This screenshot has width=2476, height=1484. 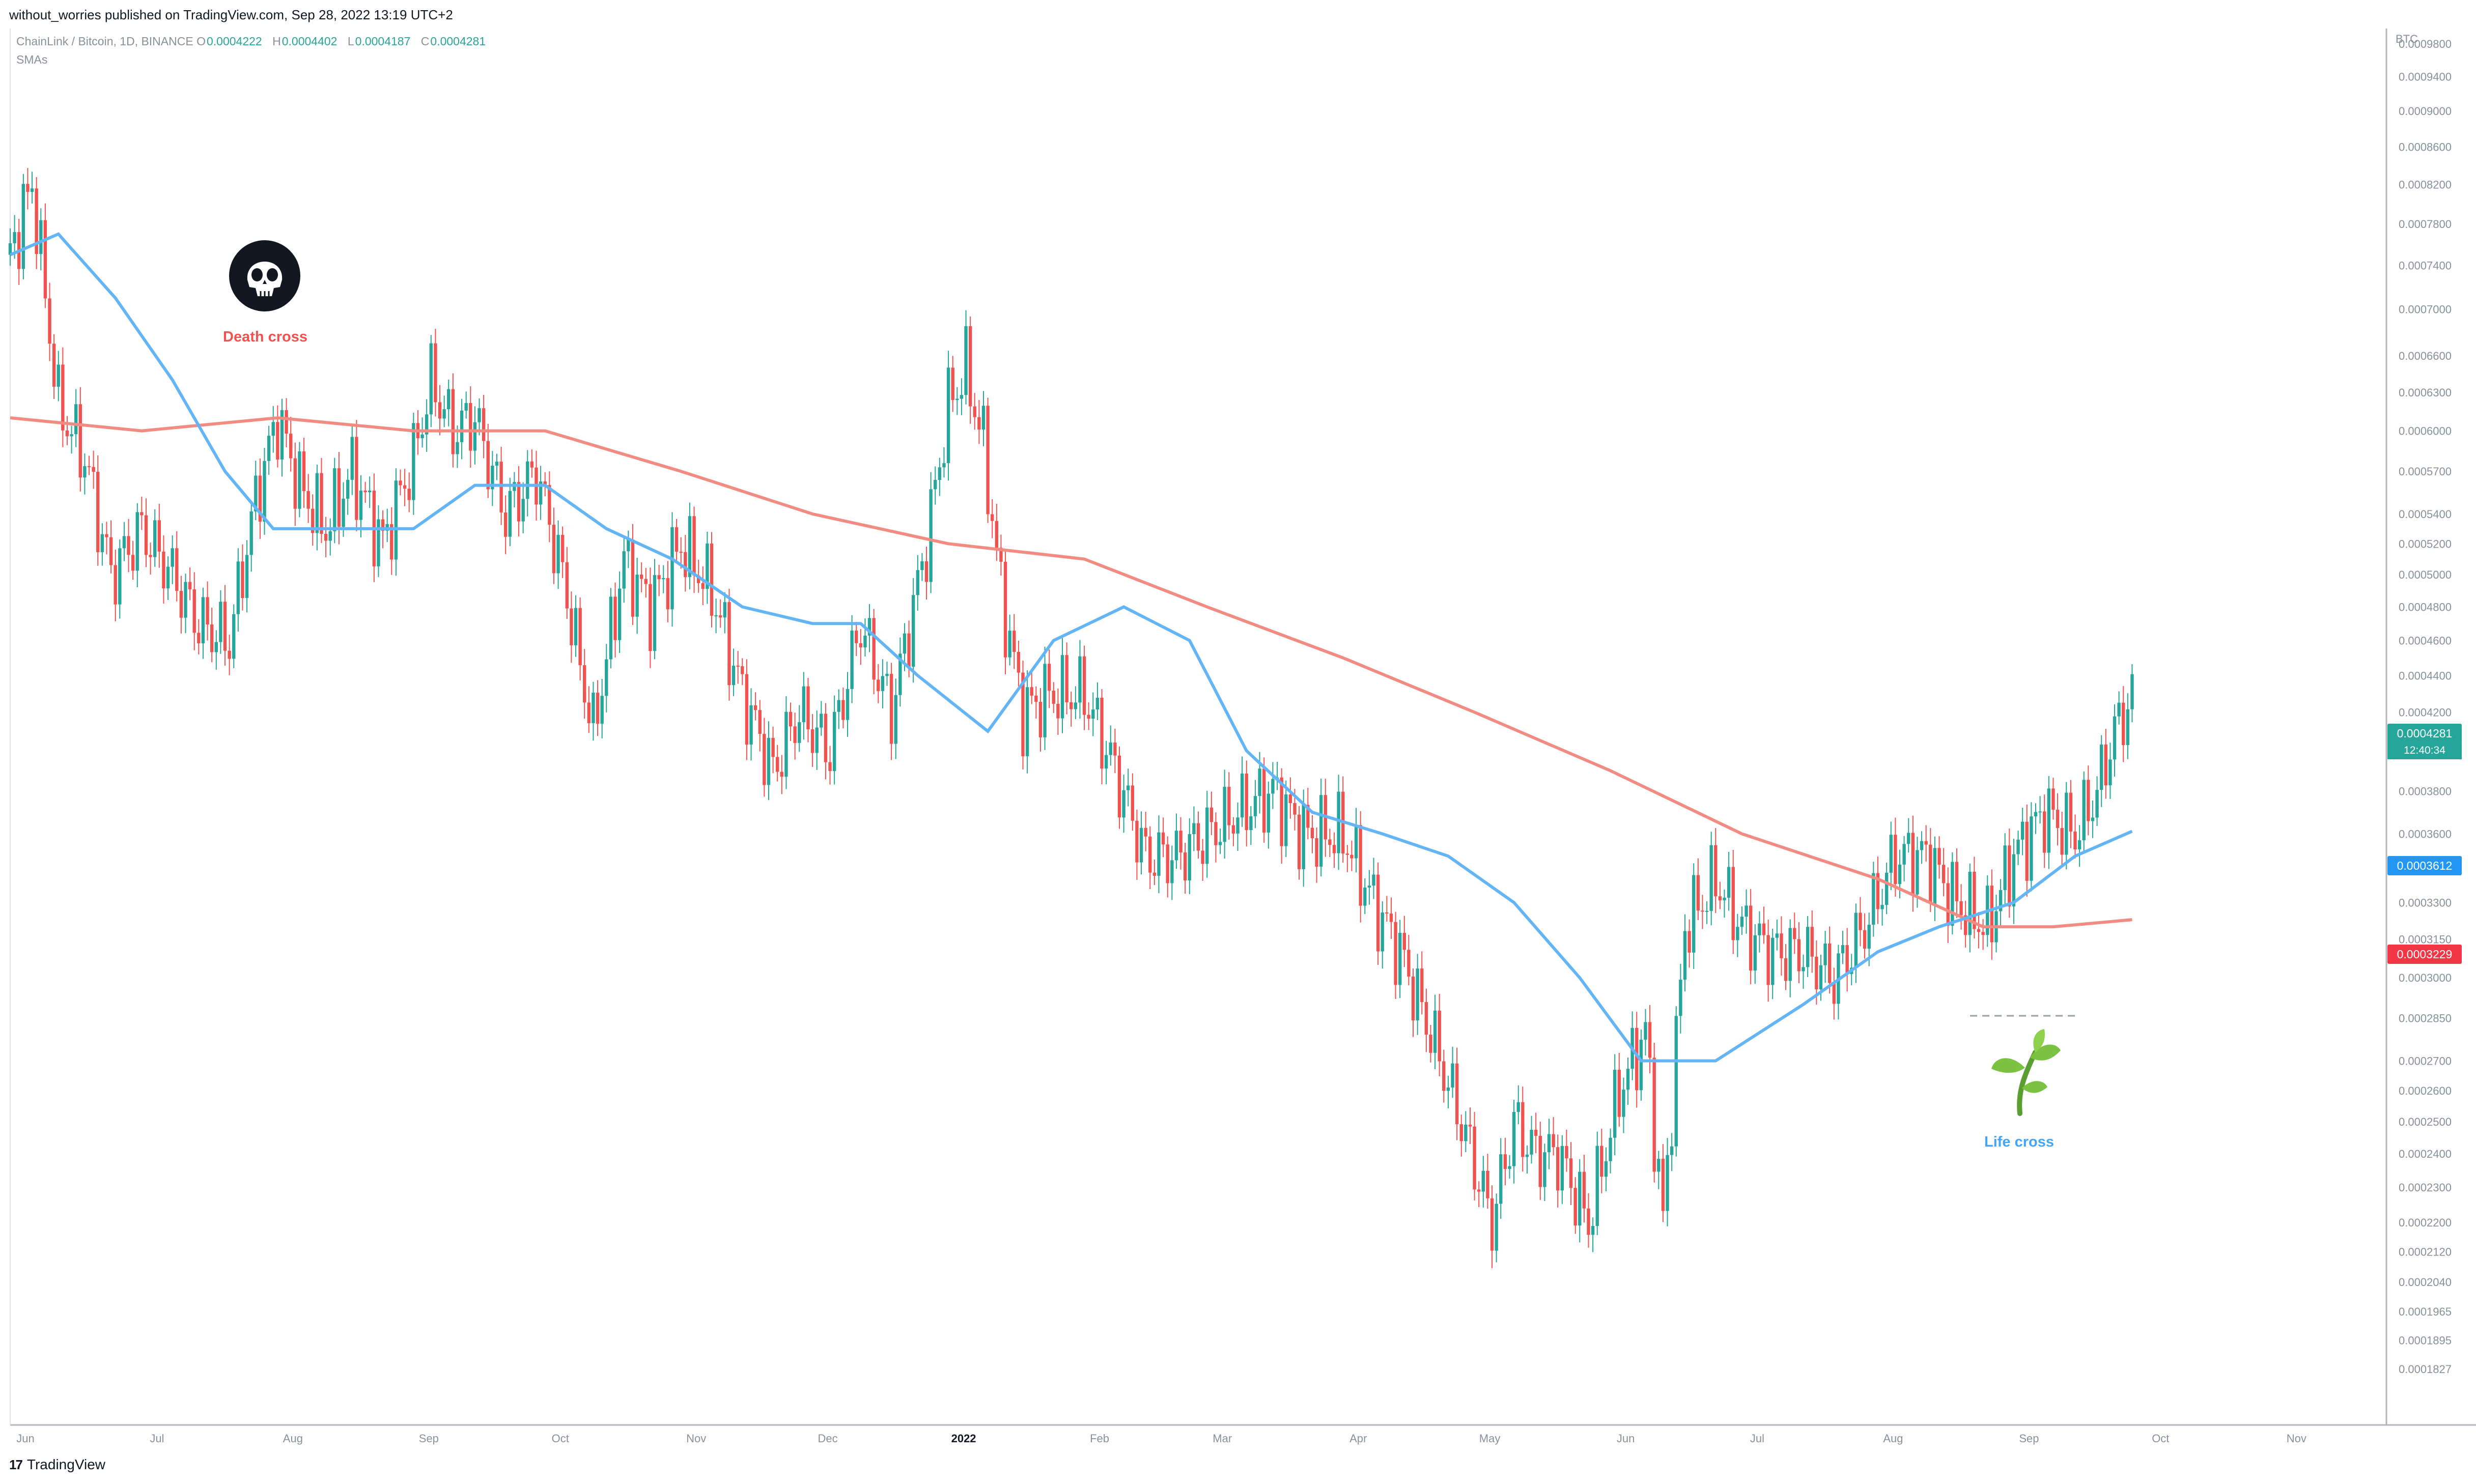 What do you see at coordinates (560, 1439) in the screenshot?
I see `x-tick-label: Oct` at bounding box center [560, 1439].